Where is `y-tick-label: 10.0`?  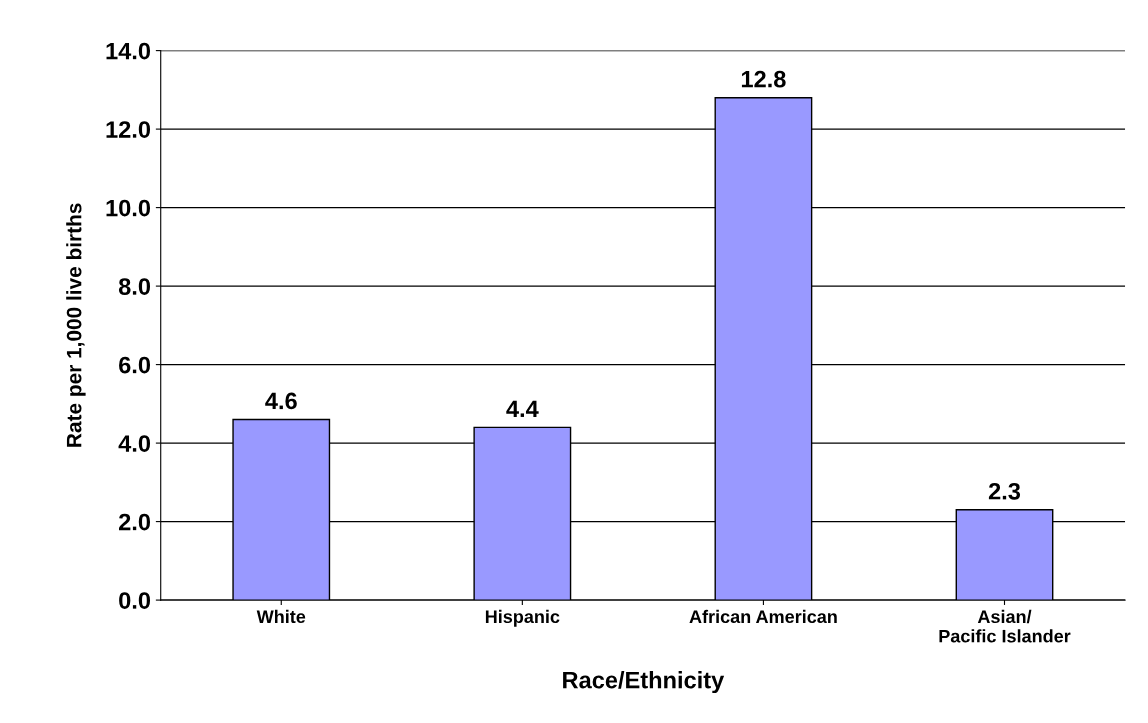 y-tick-label: 10.0 is located at coordinates (128, 208).